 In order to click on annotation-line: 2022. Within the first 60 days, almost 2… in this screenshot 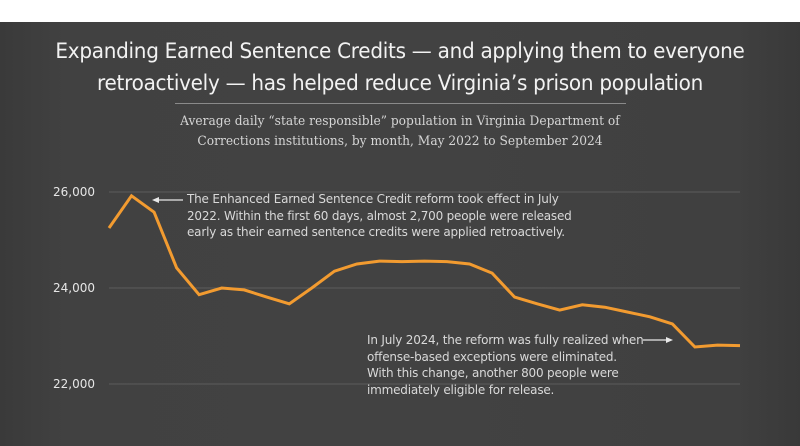, I will do `click(379, 215)`.